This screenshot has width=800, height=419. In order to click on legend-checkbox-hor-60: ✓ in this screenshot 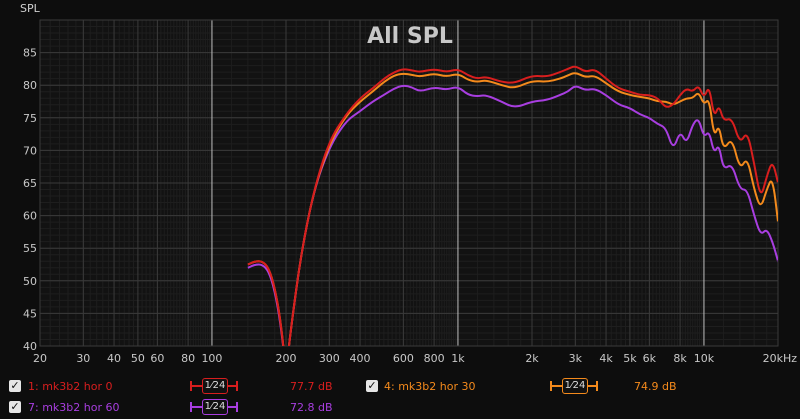, I will do `click(15, 406)`.